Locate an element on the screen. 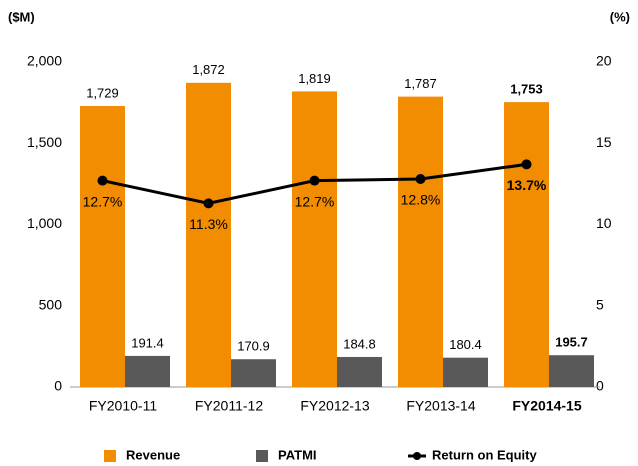  y-tick-label: 1,000 is located at coordinates (44, 223).